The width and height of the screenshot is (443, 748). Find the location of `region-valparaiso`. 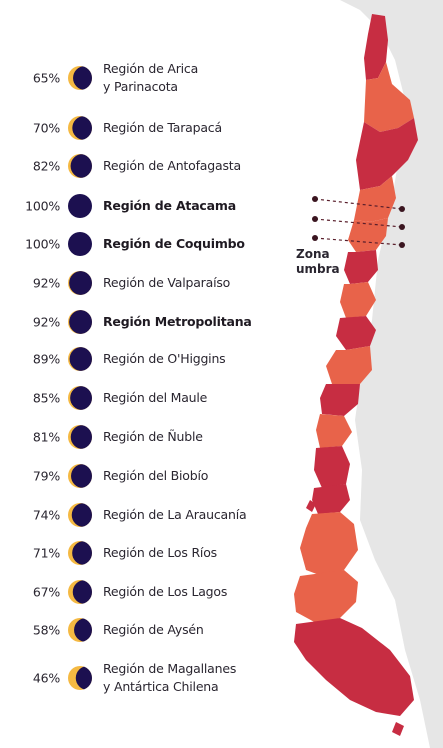

region-valparaiso is located at coordinates (361, 267).